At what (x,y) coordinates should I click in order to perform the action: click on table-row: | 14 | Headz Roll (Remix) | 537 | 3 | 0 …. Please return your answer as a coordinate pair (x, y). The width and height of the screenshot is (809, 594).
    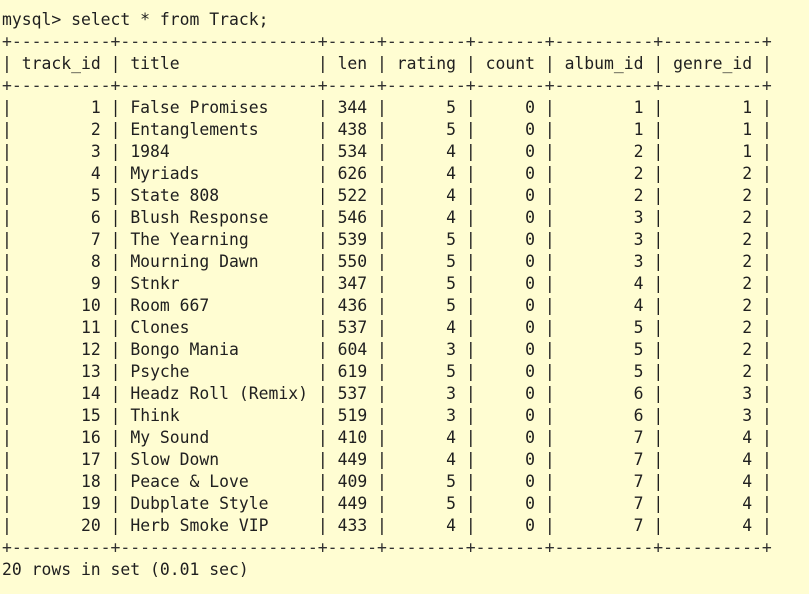
    Looking at the image, I should click on (387, 393).